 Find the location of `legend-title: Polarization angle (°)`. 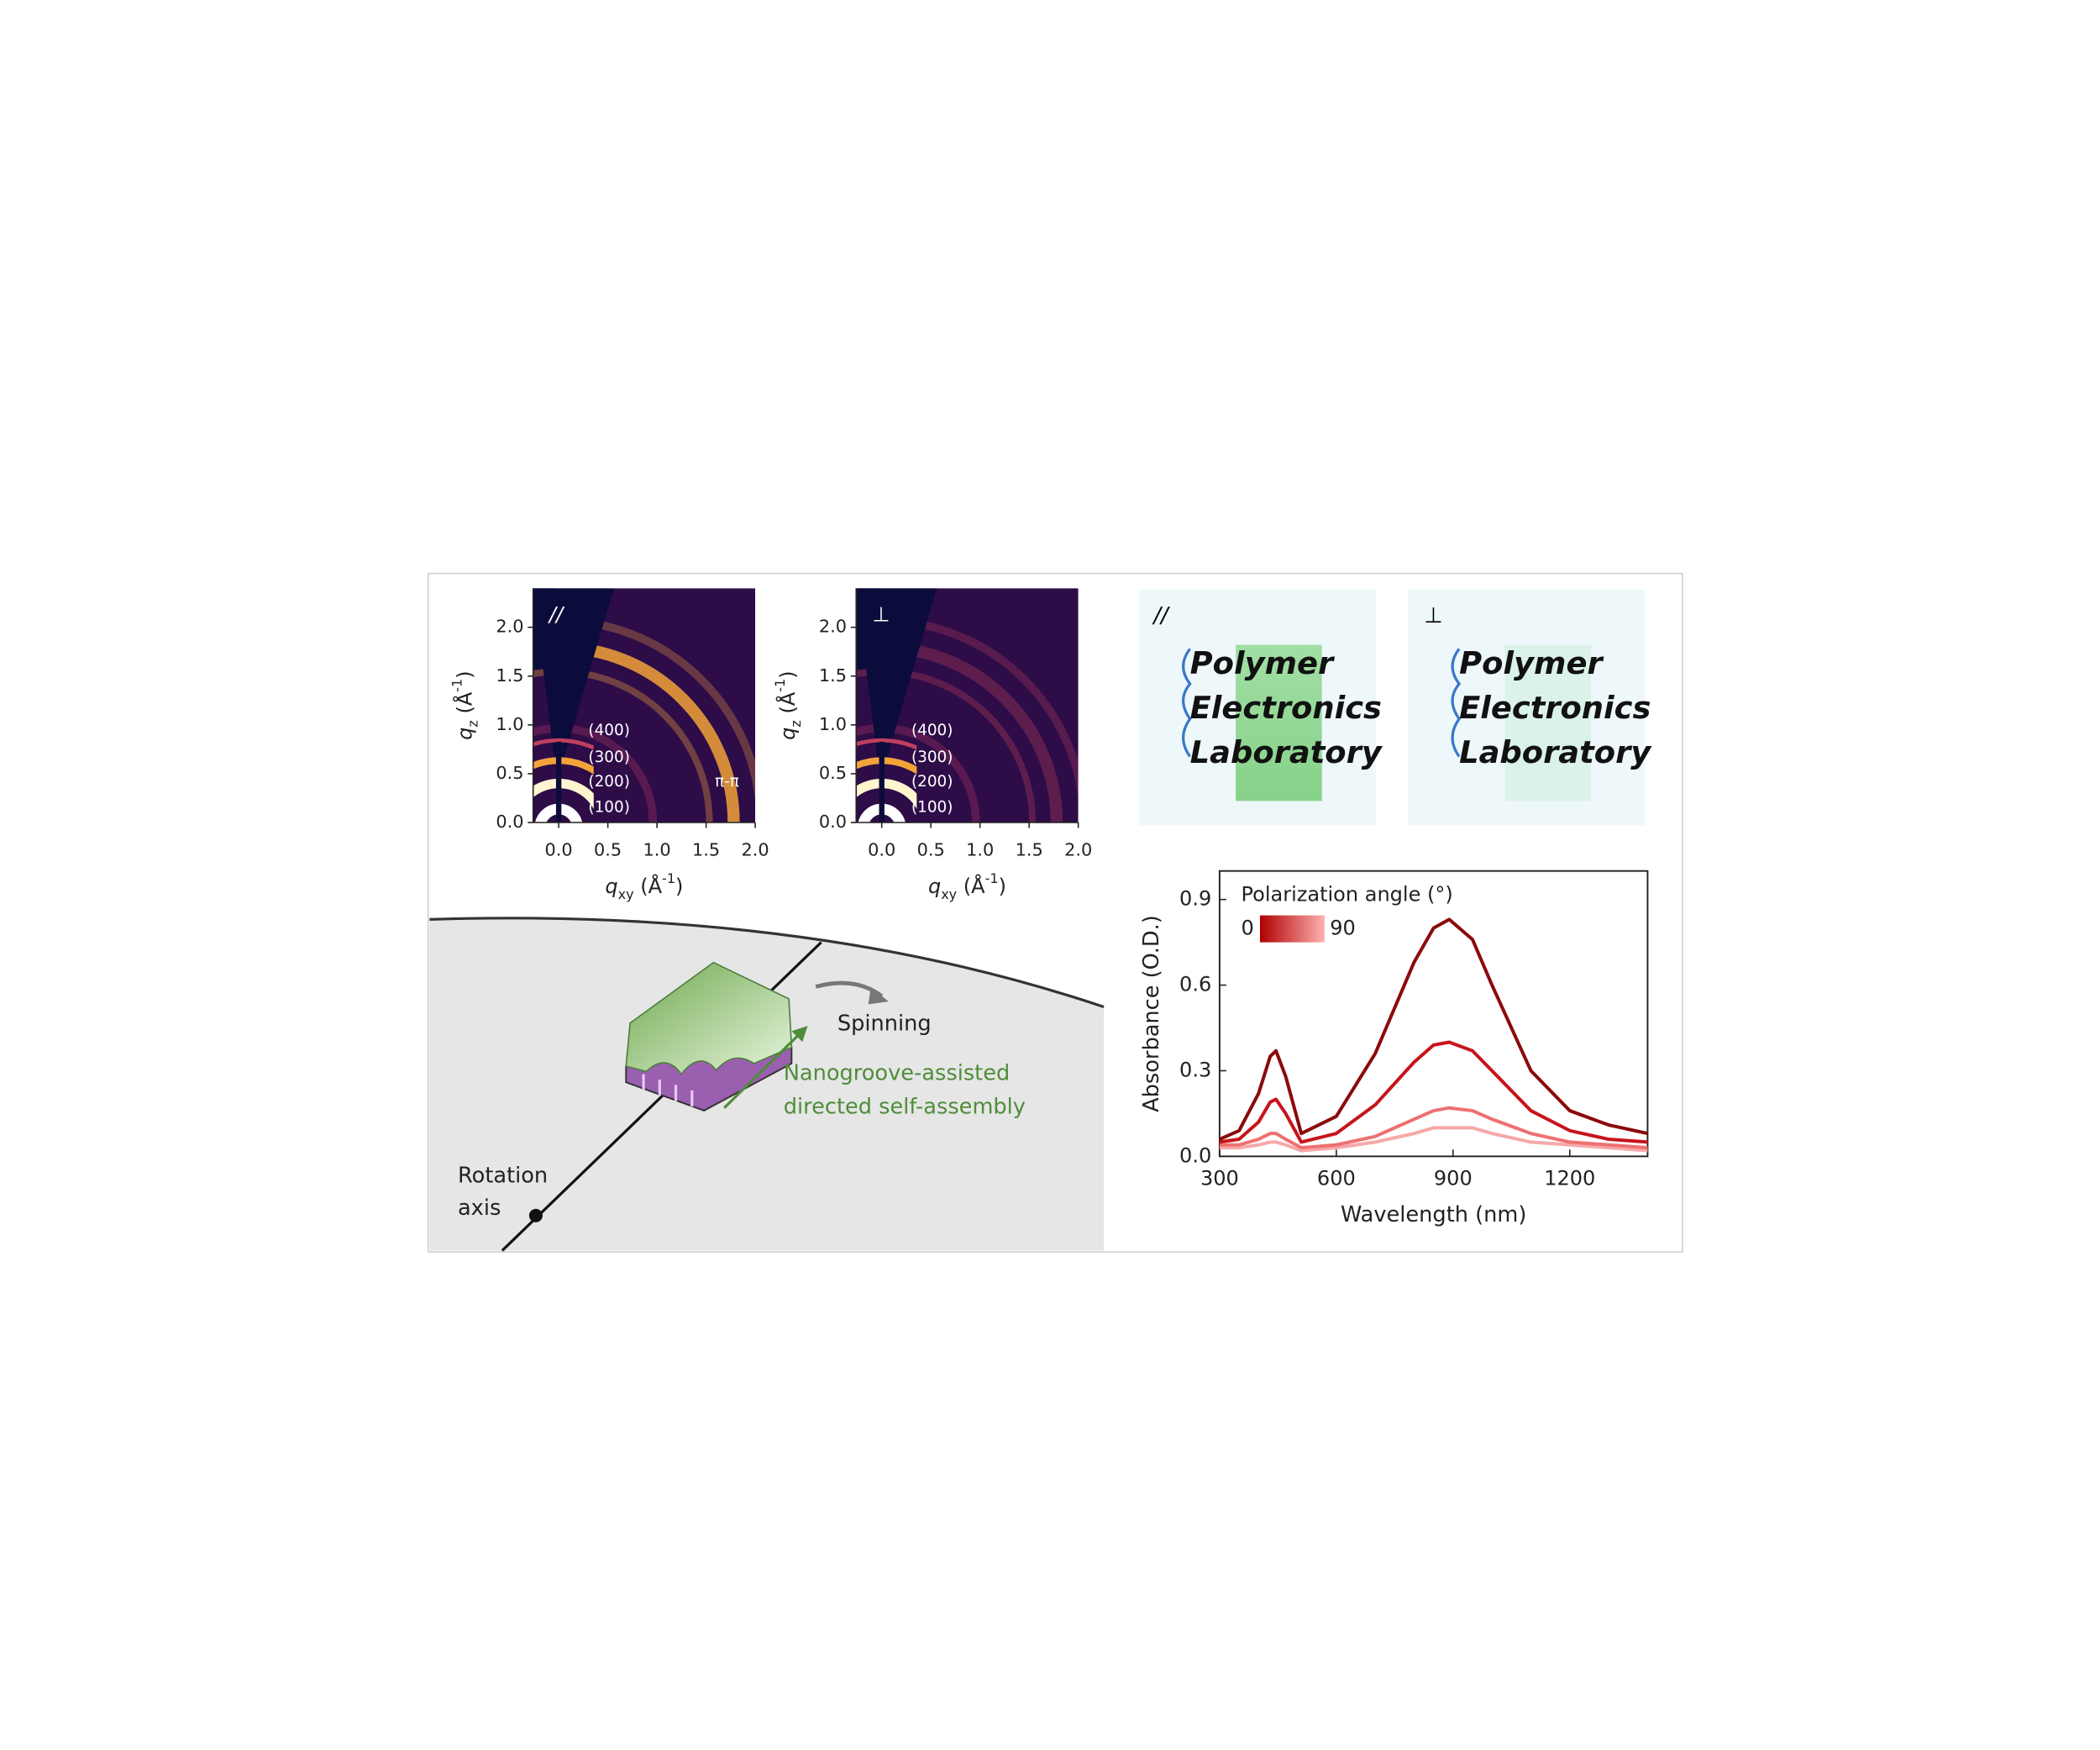

legend-title: Polarization angle (°) is located at coordinates (1347, 895).